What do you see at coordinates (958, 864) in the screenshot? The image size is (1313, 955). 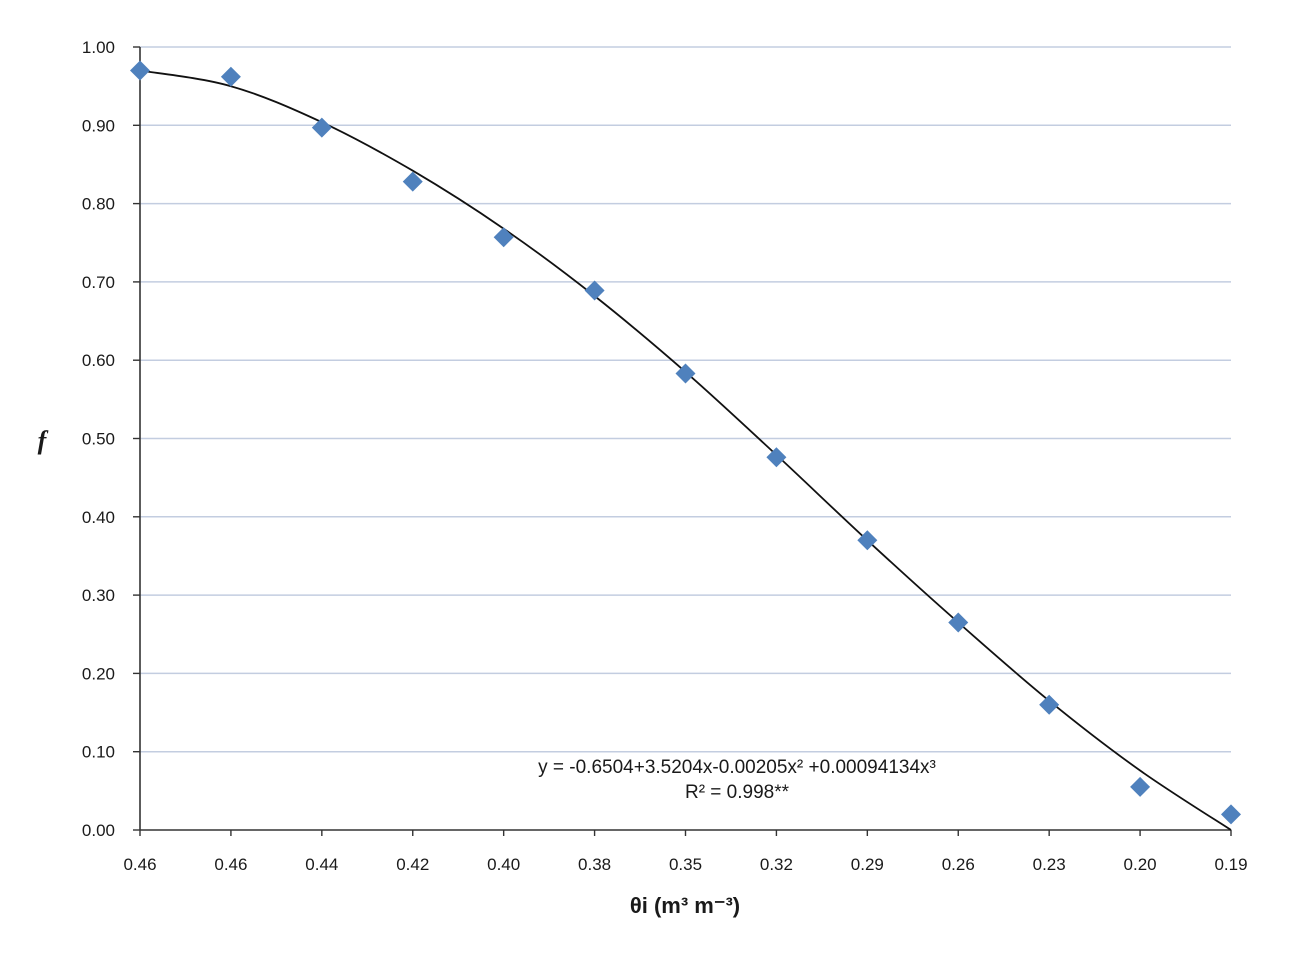 I see `x-tick-label: 0.26` at bounding box center [958, 864].